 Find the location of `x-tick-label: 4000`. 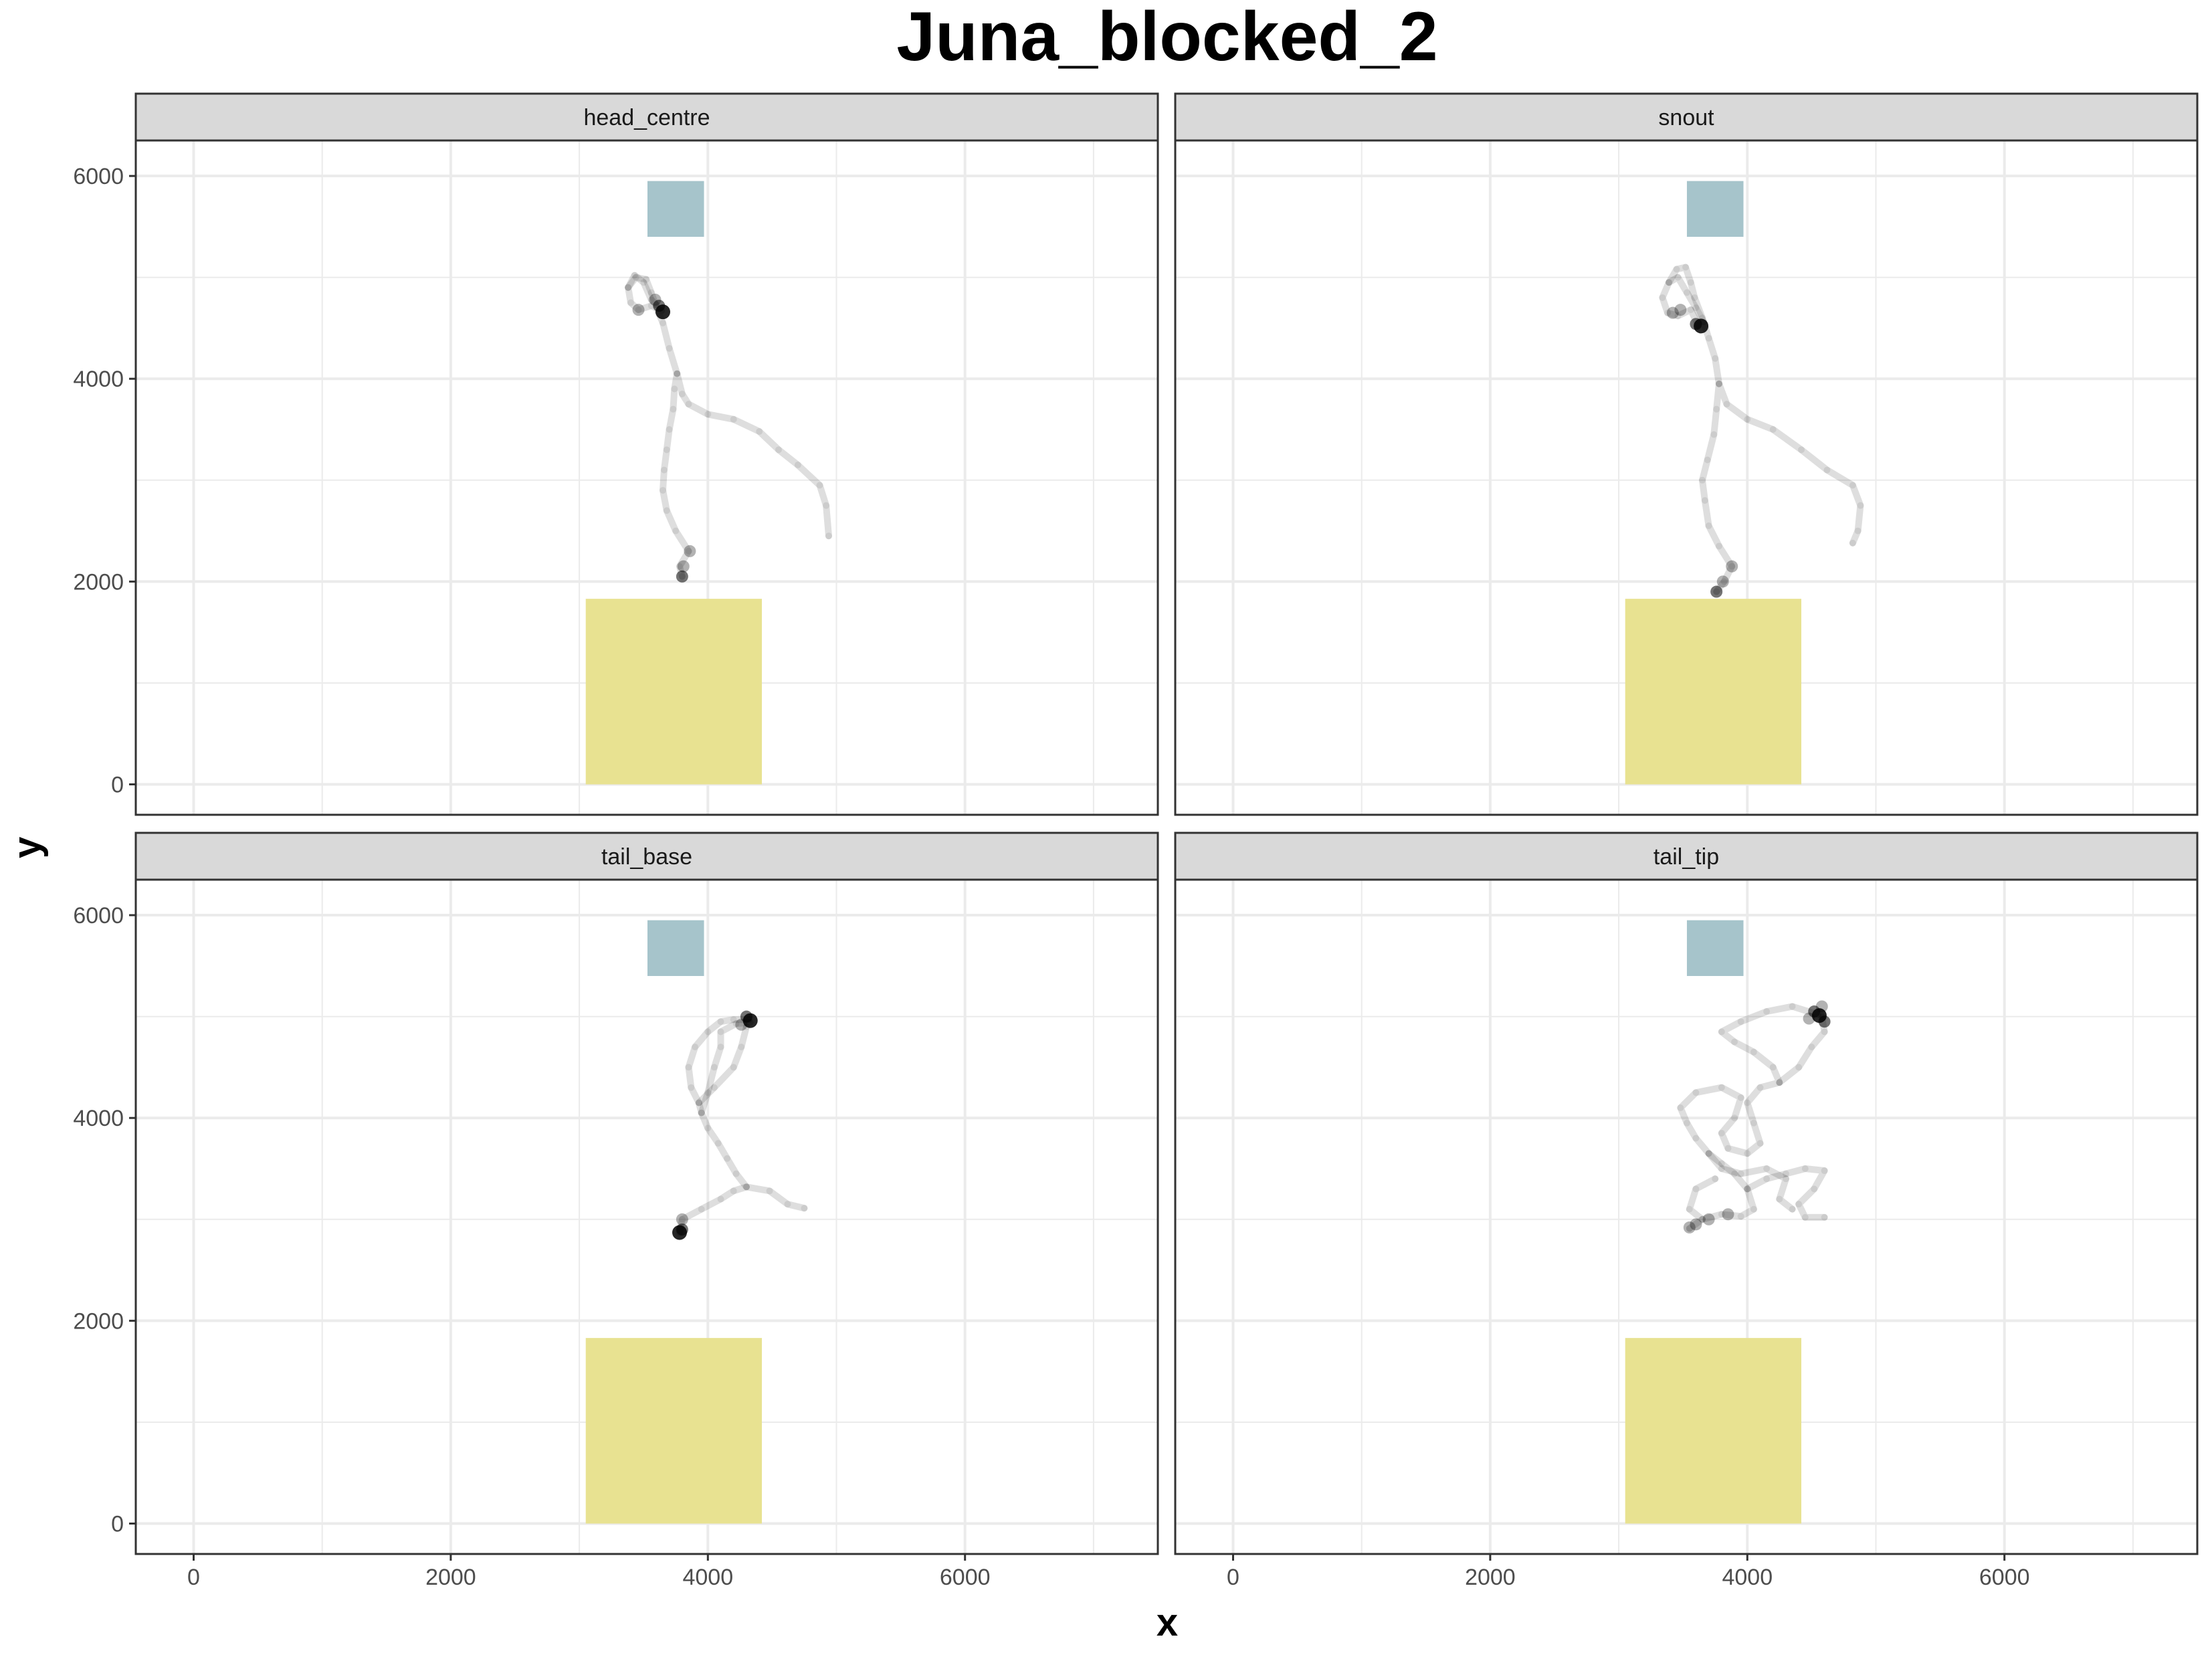

x-tick-label: 4000 is located at coordinates (708, 1577).